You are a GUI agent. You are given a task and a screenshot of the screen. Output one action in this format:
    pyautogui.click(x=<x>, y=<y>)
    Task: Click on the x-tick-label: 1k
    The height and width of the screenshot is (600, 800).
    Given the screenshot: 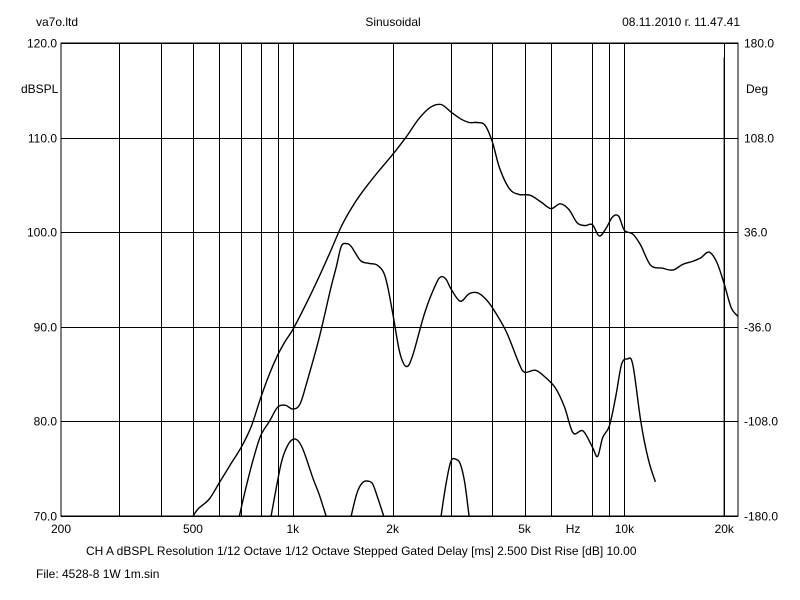 What is the action you would take?
    pyautogui.click(x=293, y=529)
    